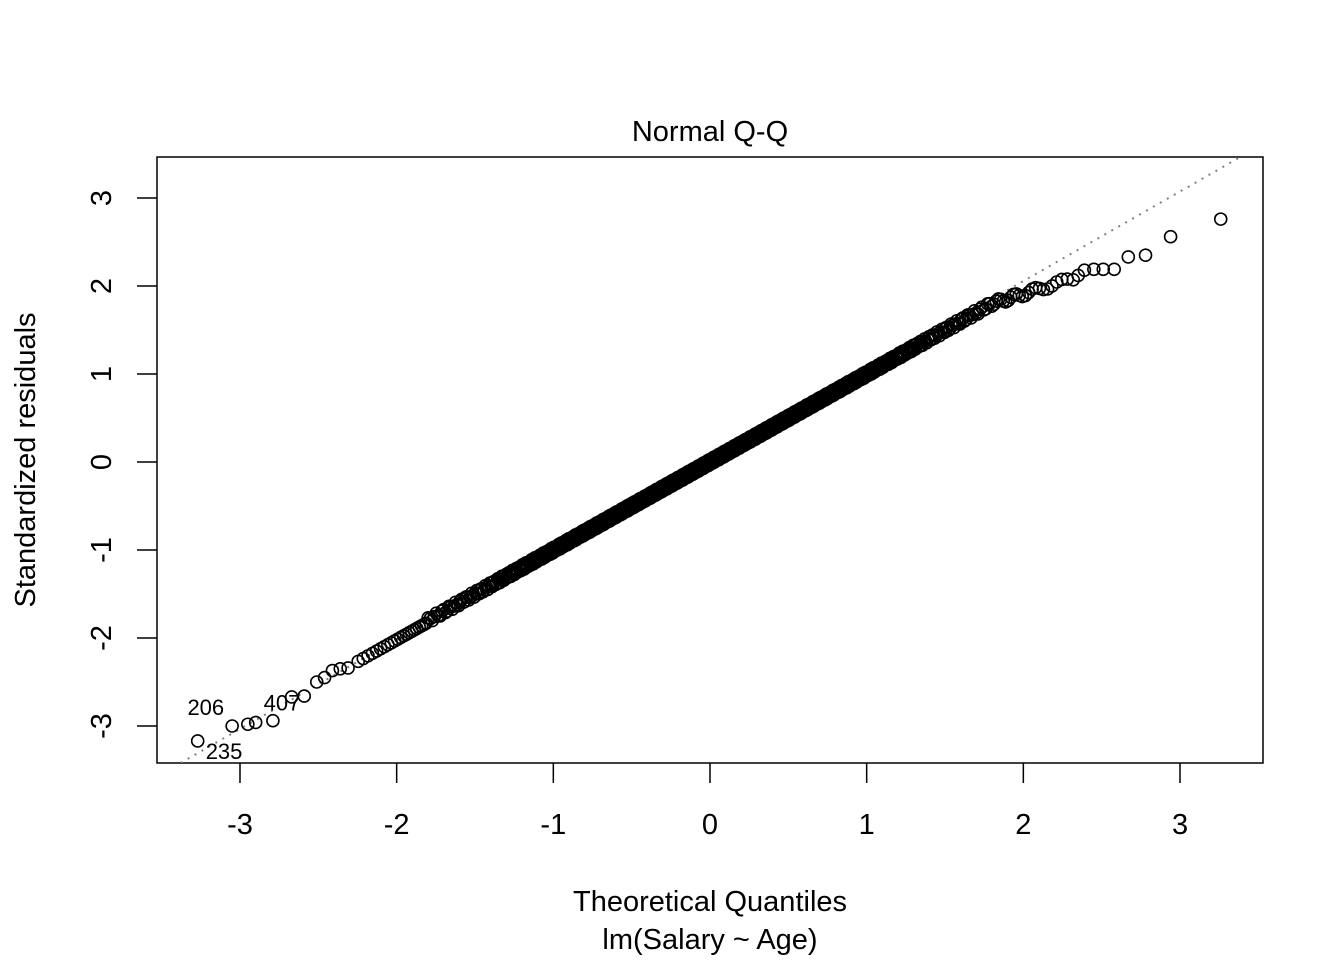  I want to click on y-tick-label: 2, so click(102, 286).